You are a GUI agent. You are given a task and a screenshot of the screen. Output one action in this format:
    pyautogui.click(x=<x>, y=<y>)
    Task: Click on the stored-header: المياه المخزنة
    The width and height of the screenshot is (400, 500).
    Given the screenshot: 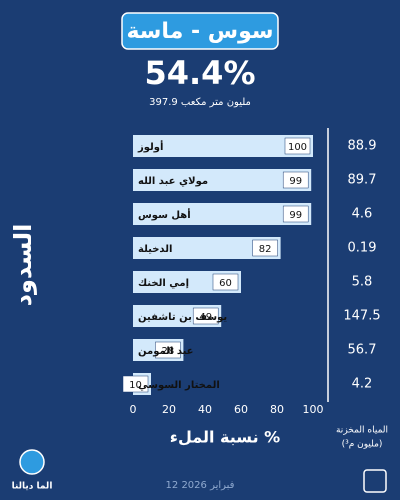 What is the action you would take?
    pyautogui.click(x=362, y=431)
    